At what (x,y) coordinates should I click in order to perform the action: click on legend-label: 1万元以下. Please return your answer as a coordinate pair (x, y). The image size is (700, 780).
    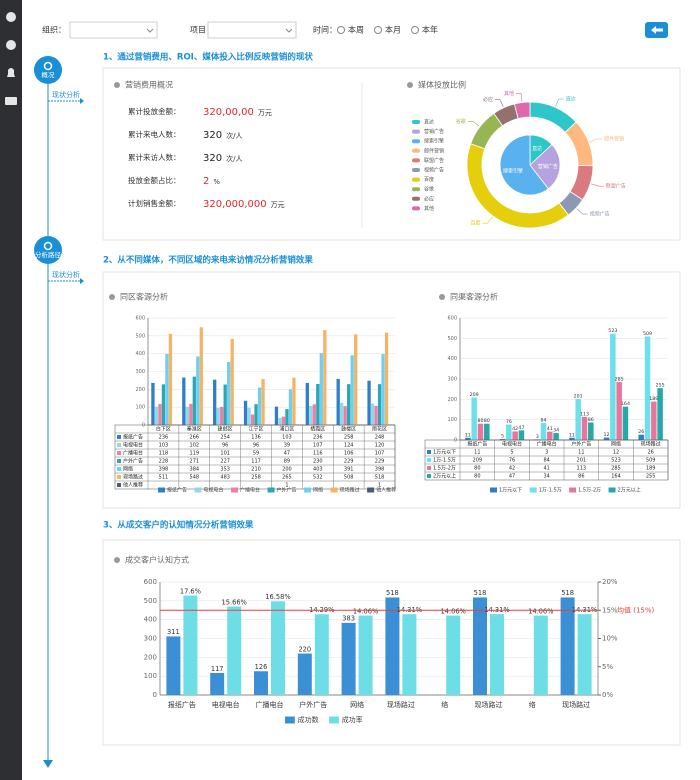
    Looking at the image, I should click on (510, 491).